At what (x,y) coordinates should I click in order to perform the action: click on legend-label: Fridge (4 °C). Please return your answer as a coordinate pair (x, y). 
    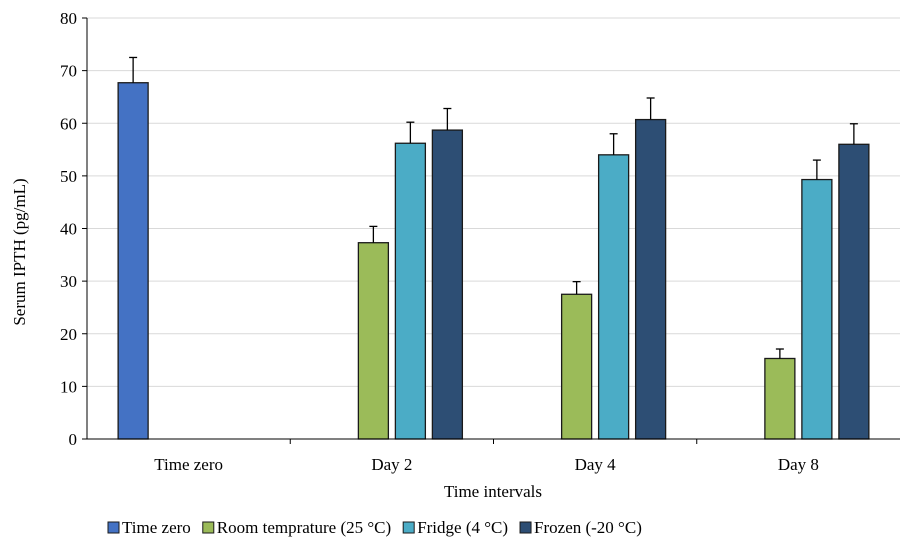
    Looking at the image, I should click on (462, 527).